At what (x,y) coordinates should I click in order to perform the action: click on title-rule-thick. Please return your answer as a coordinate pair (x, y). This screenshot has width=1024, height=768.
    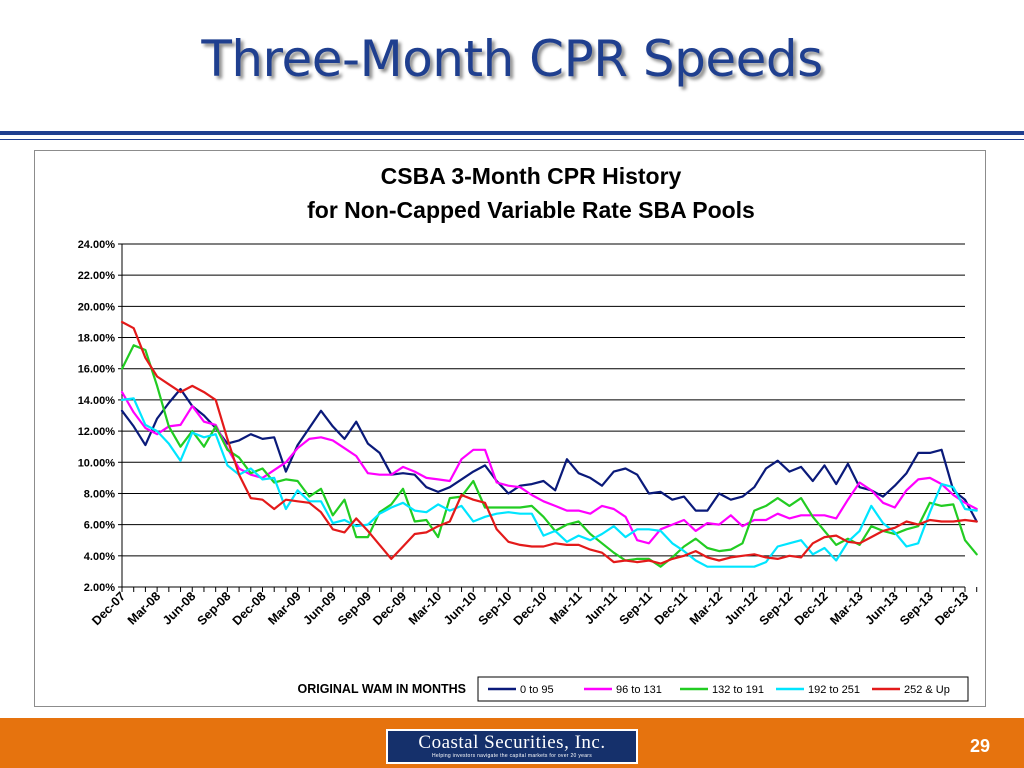
    Looking at the image, I should click on (512, 133).